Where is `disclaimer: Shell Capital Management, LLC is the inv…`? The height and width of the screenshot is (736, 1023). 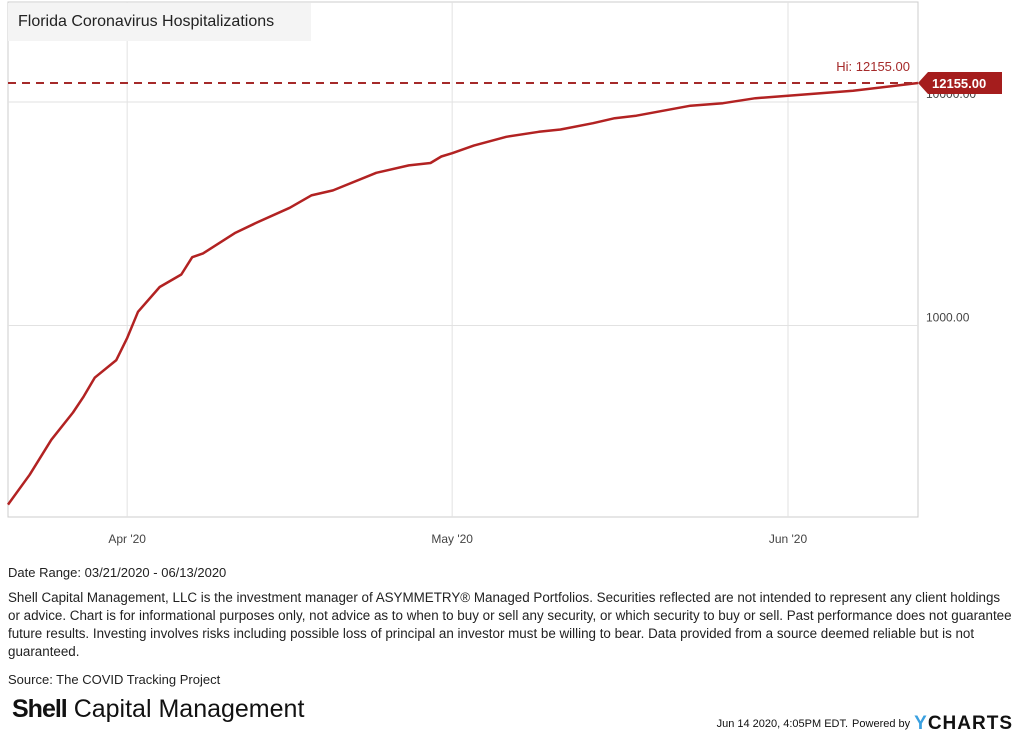 disclaimer: Shell Capital Management, LLC is the inv… is located at coordinates (510, 624).